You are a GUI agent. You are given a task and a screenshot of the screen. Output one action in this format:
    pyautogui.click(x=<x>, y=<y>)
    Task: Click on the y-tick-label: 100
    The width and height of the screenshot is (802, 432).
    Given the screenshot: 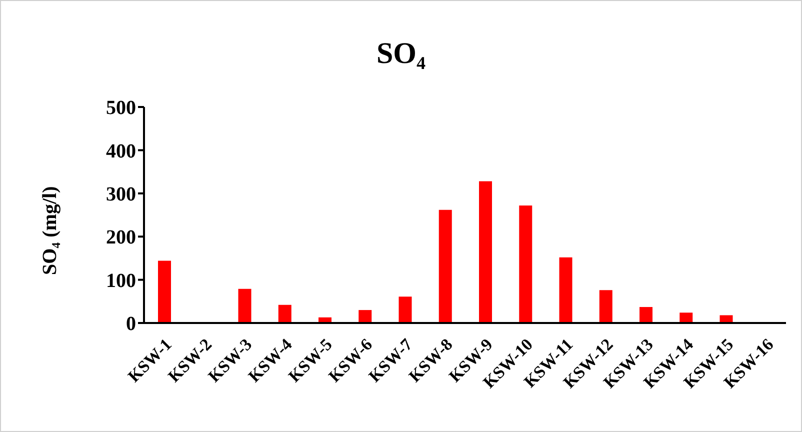 What is the action you would take?
    pyautogui.click(x=121, y=281)
    